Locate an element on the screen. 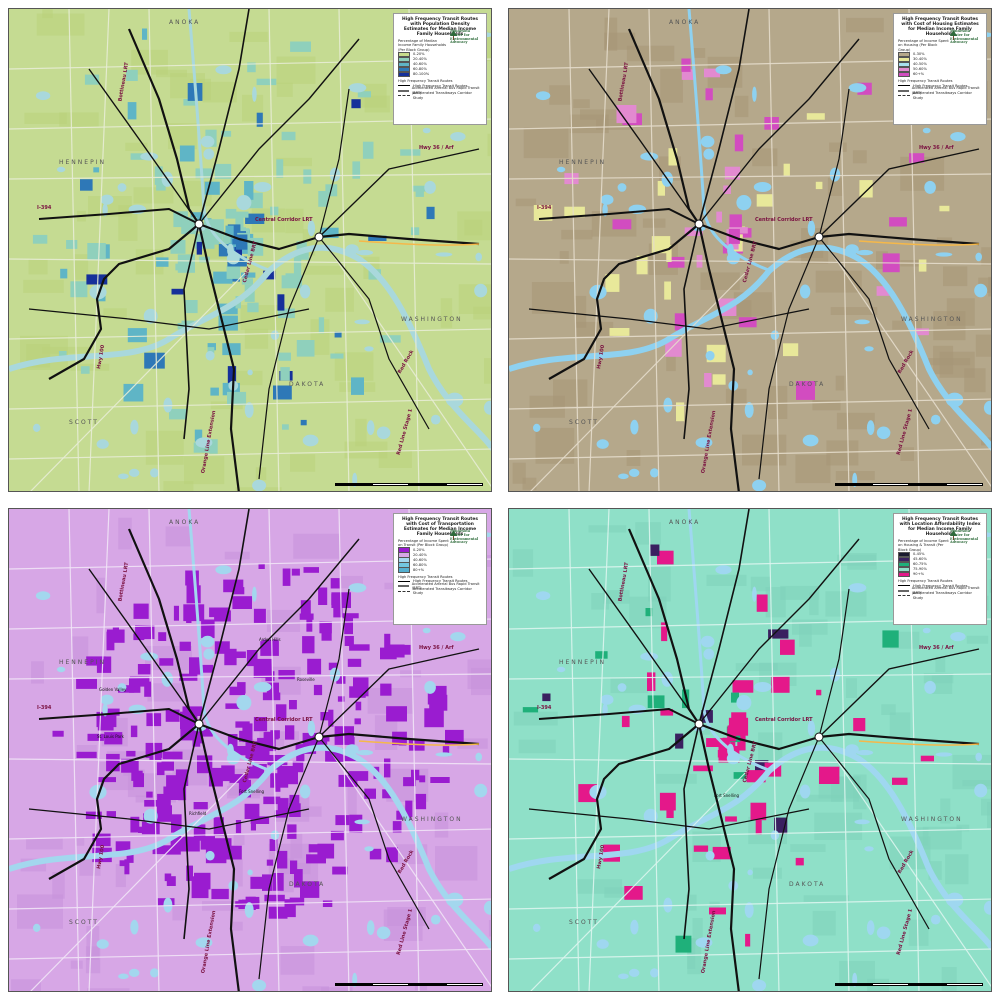 This screenshot has width=1000, height=1000. mississippi-river is located at coordinates (250, 847).